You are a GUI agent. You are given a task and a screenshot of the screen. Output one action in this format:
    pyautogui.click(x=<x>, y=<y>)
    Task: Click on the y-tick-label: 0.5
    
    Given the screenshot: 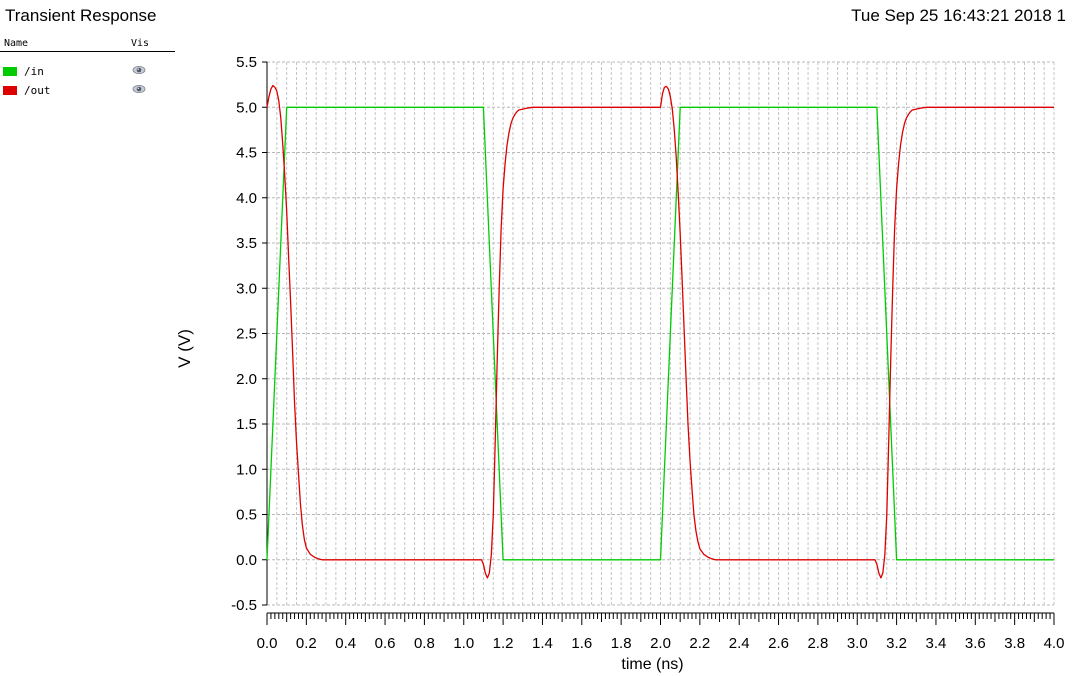 What is the action you would take?
    pyautogui.click(x=246, y=515)
    